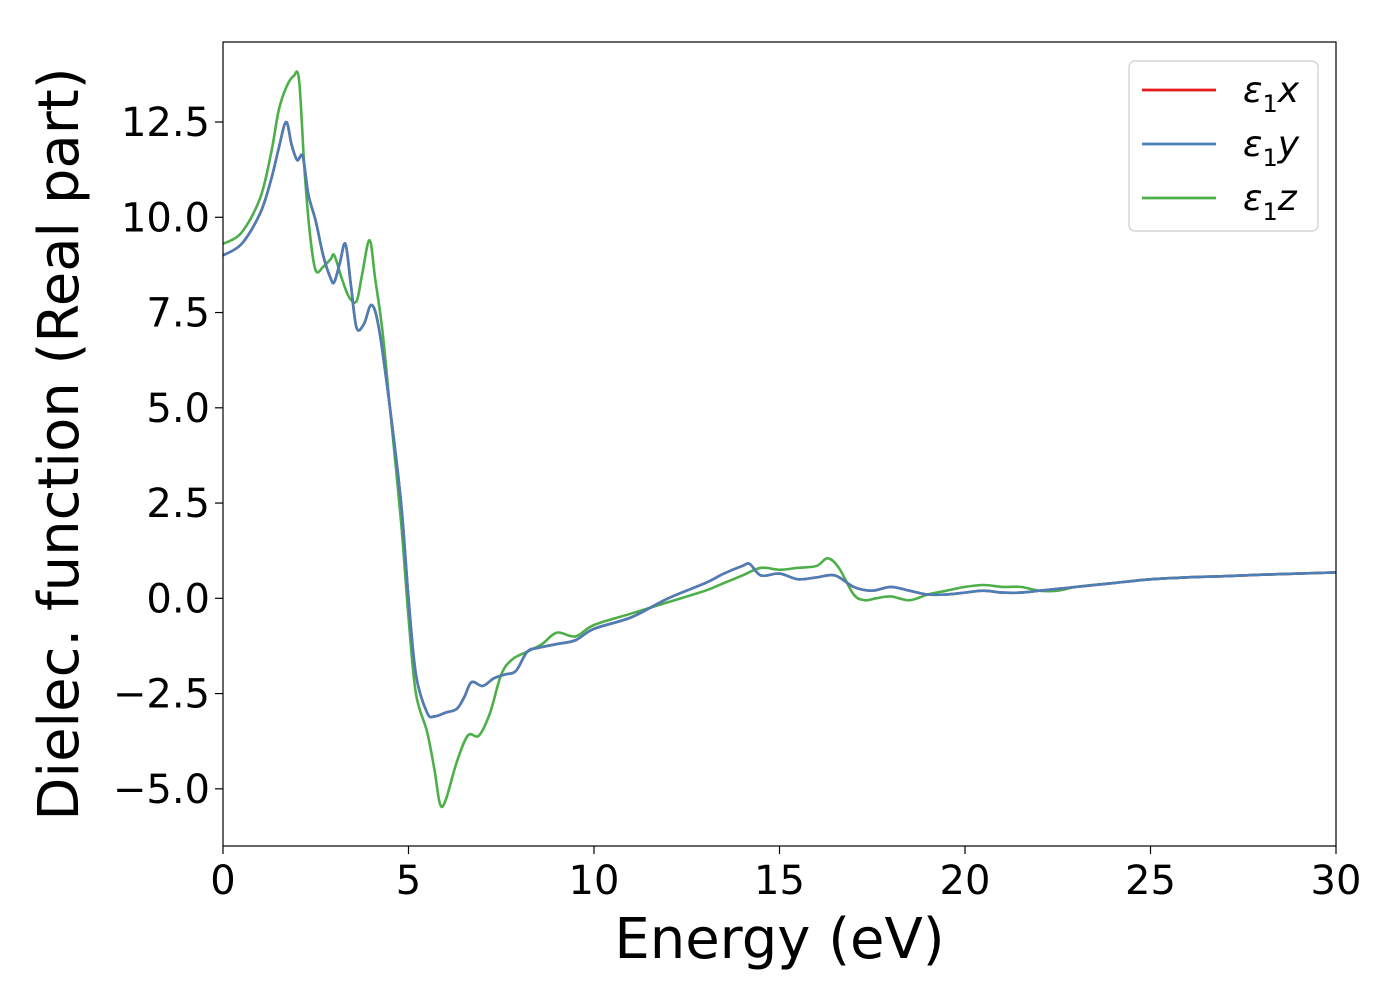 The width and height of the screenshot is (1400, 1000). What do you see at coordinates (1288, 90) in the screenshot?
I see `legend-label-axis: x` at bounding box center [1288, 90].